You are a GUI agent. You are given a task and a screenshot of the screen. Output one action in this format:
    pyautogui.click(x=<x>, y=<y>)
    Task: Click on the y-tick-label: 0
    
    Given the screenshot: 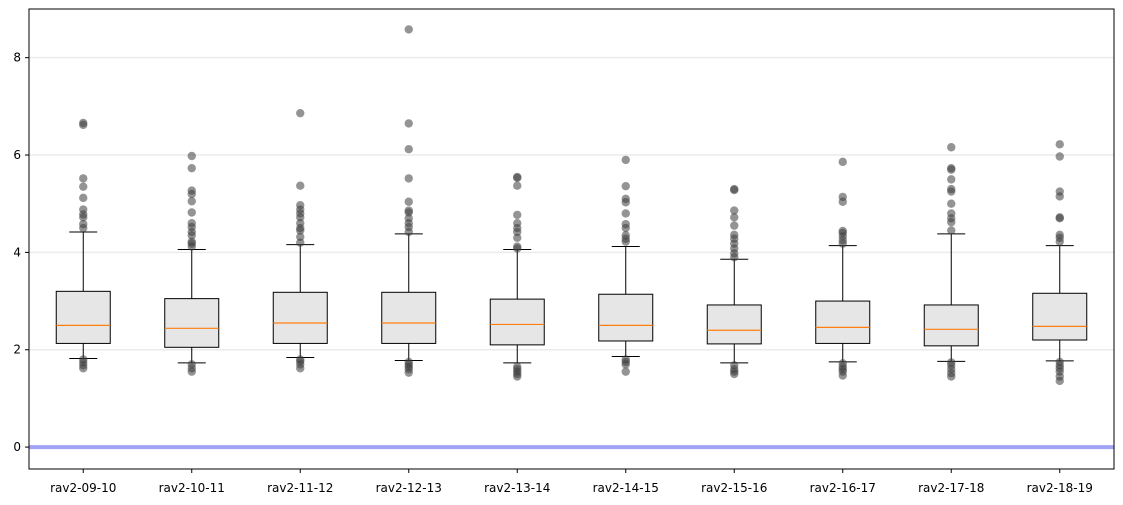 What is the action you would take?
    pyautogui.click(x=17, y=447)
    